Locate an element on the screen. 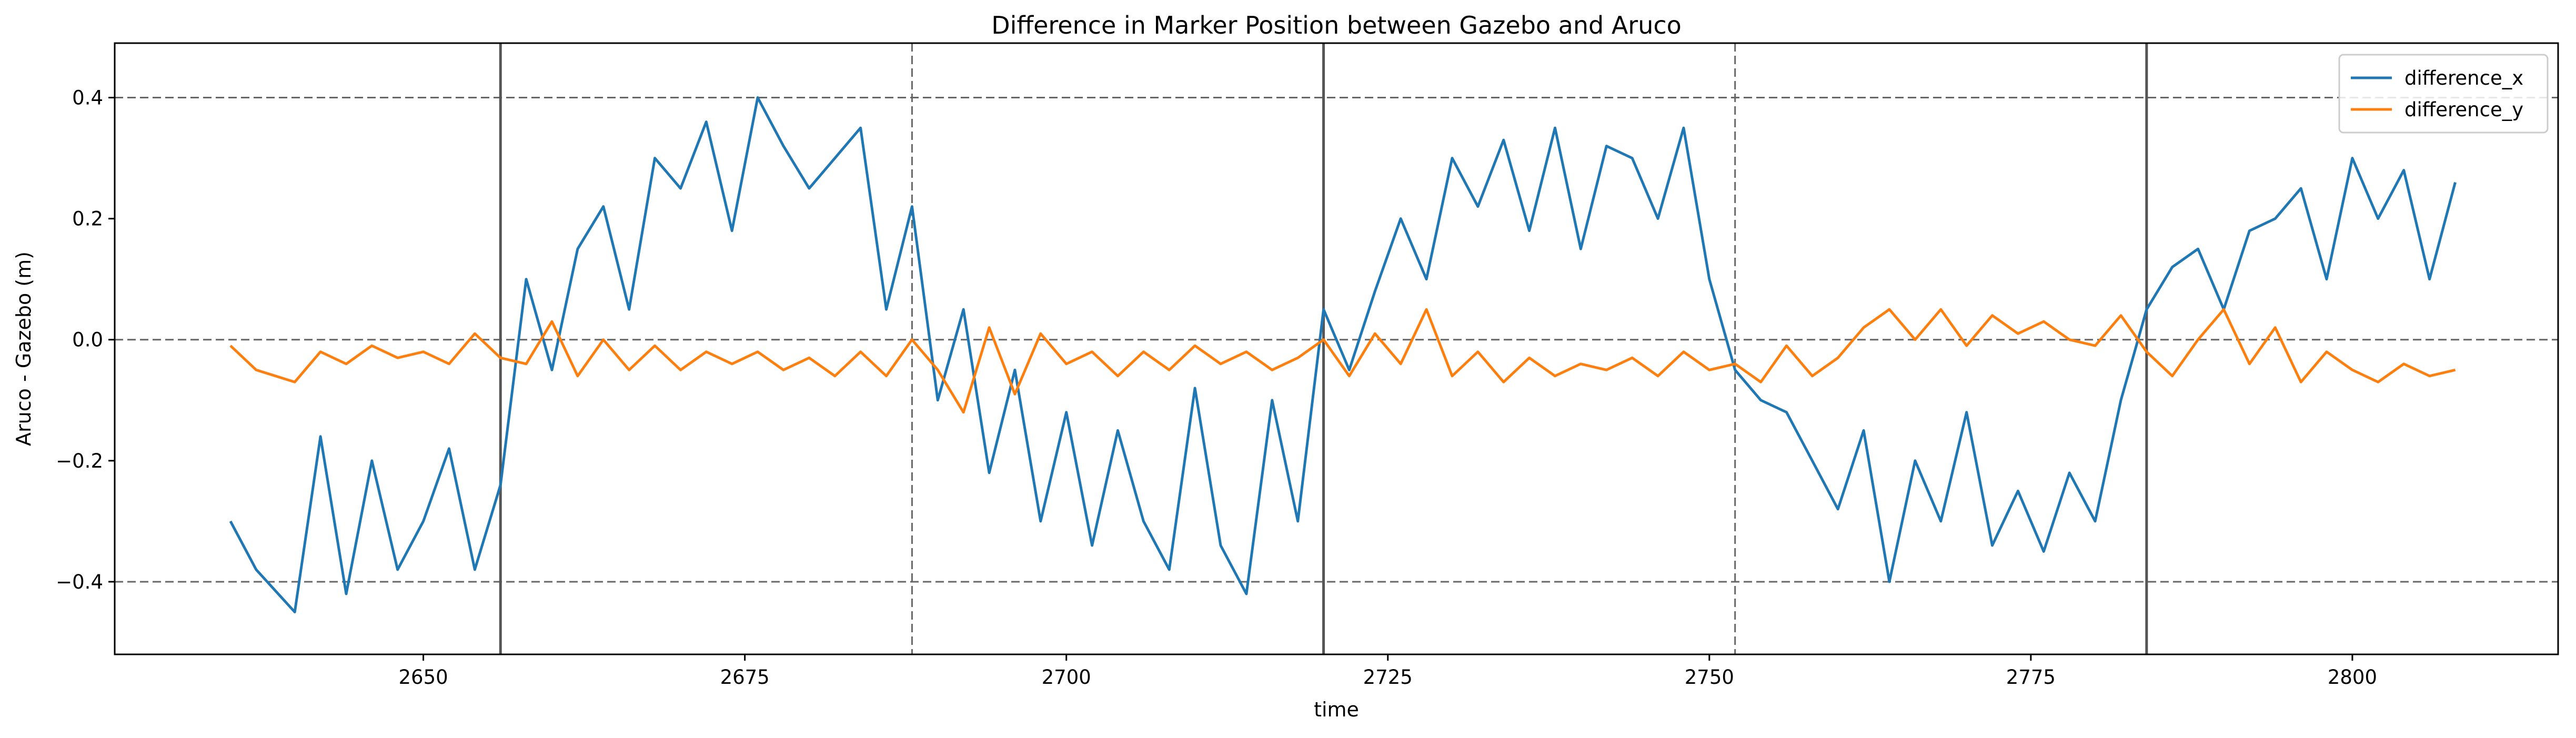  x-tick-label: 2775 is located at coordinates (2031, 677).